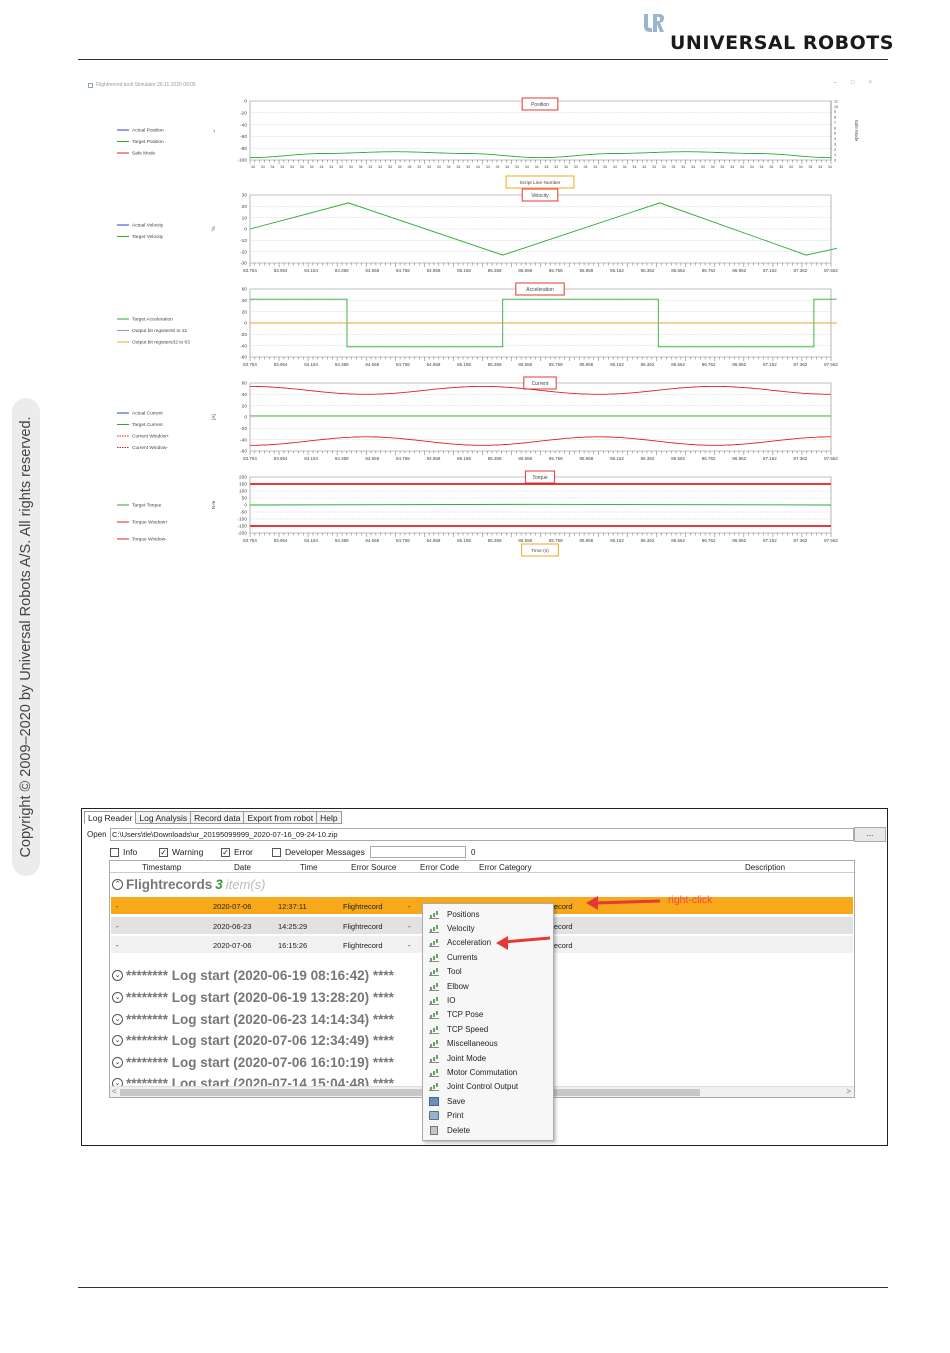  Describe the element at coordinates (164, 817) in the screenshot. I see `tab-log-analysis: Log Analysis` at that location.